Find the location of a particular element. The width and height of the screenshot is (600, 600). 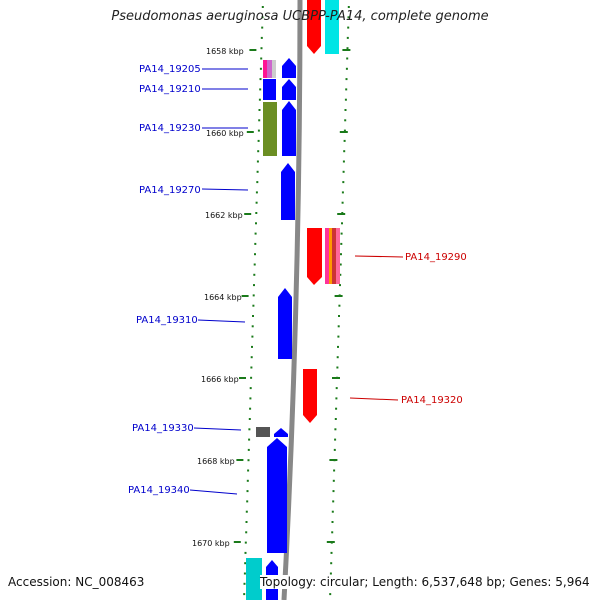

tick-label: 1664 kbp is located at coordinates (223, 297).